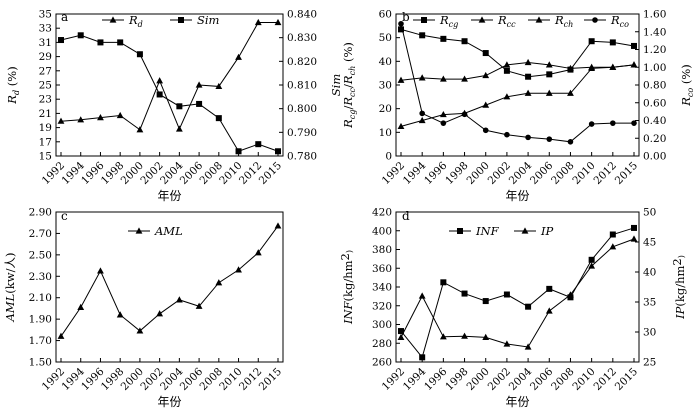  I want to click on y-tick-label-left: 1.50, so click(40, 363).